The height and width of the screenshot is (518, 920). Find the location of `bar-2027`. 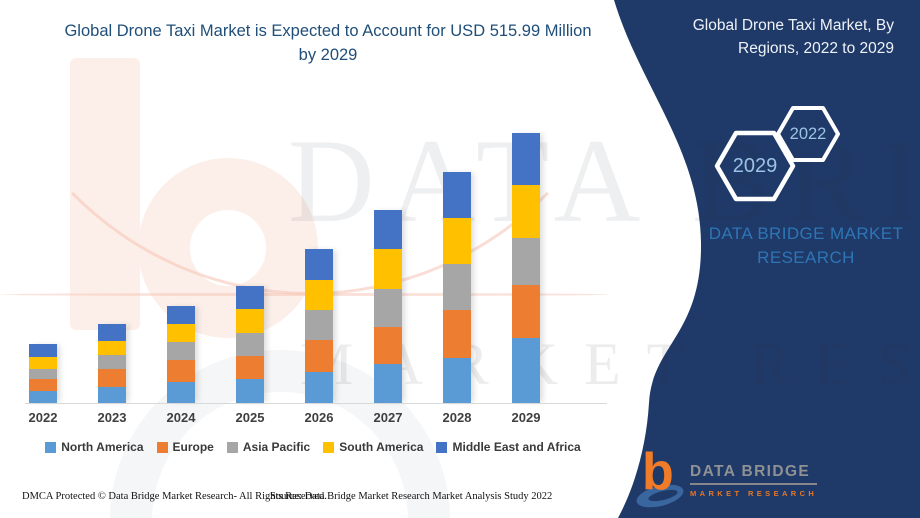

bar-2027 is located at coordinates (388, 306).